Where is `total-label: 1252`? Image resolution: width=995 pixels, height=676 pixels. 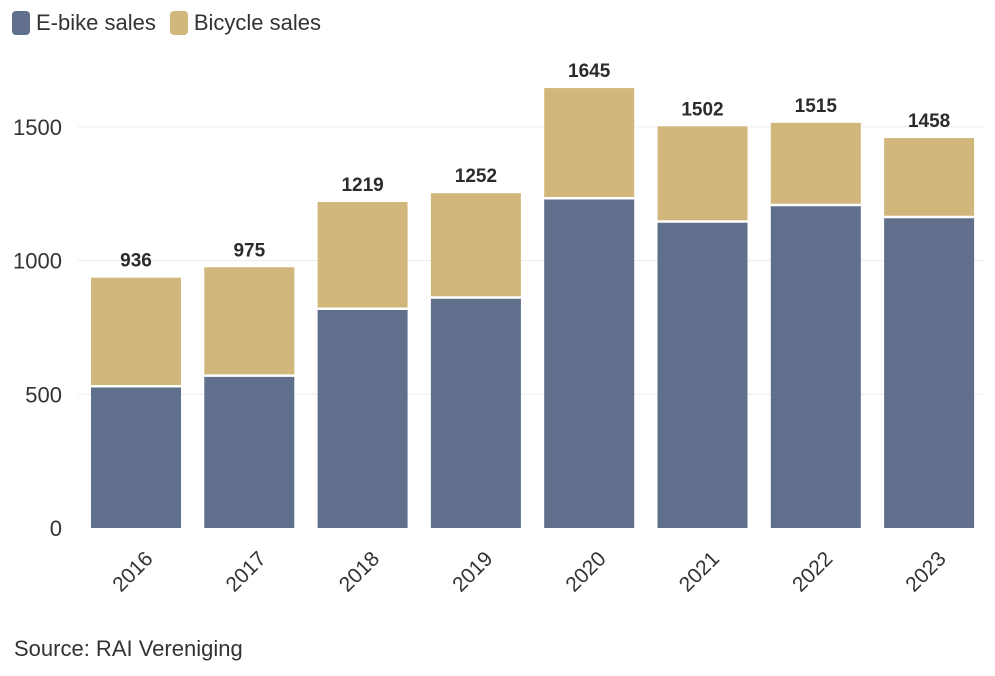 total-label: 1252 is located at coordinates (476, 176).